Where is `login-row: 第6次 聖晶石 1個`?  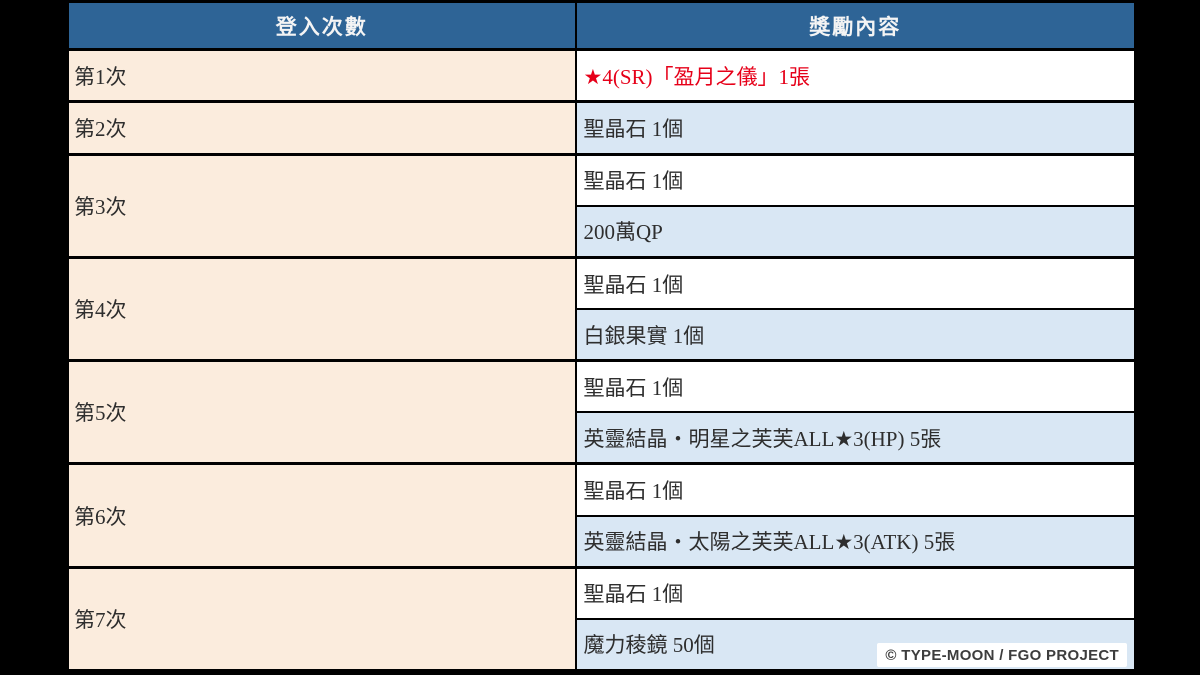 login-row: 第6次 聖晶石 1個 is located at coordinates (601, 515).